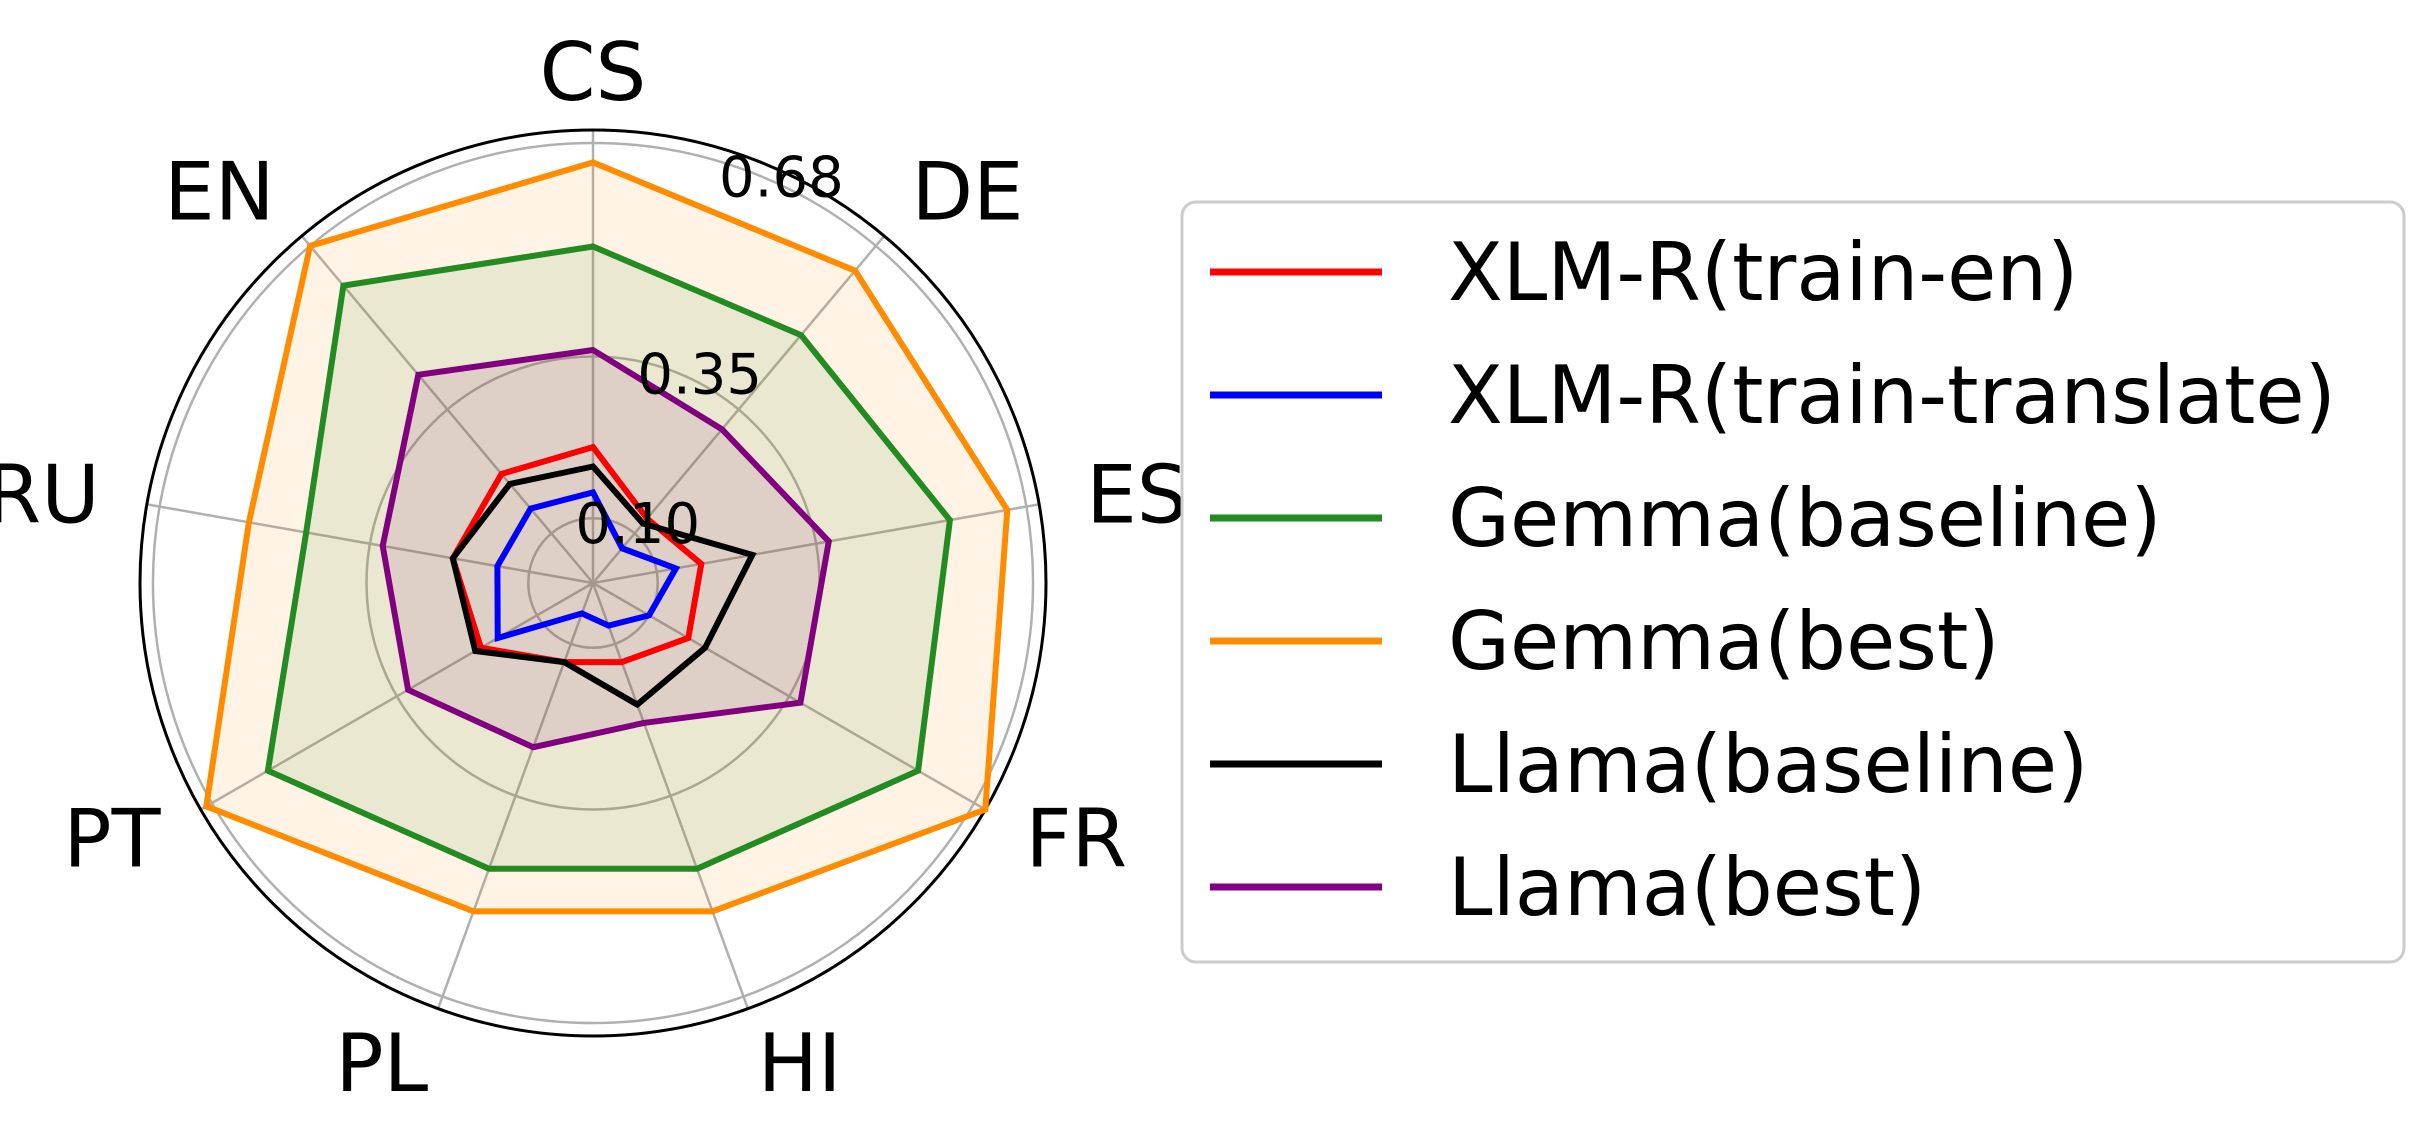 The width and height of the screenshot is (2433, 1132). I want to click on series-line-llama-baseline, so click(603, 586).